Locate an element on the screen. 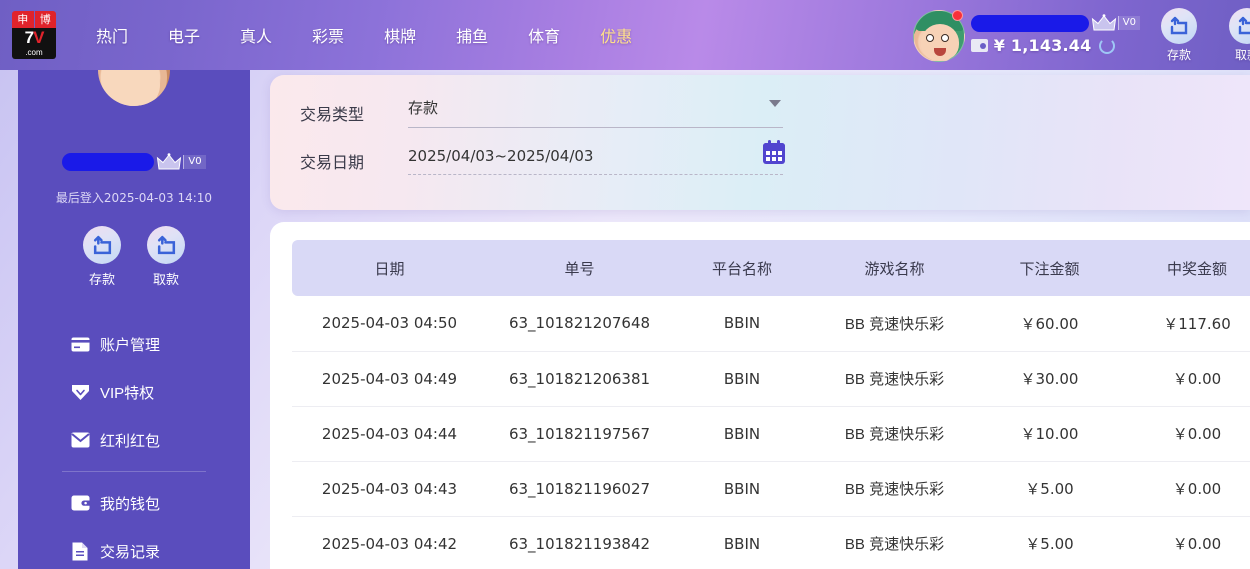  wallet-icon is located at coordinates (979, 45).